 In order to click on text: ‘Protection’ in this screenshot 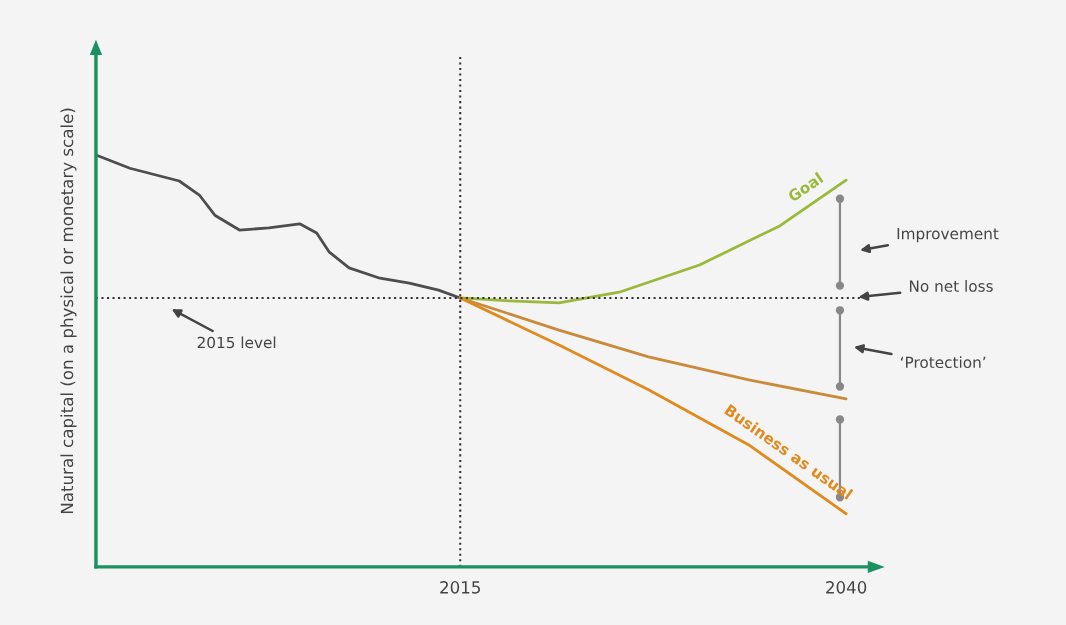, I will do `click(943, 362)`.